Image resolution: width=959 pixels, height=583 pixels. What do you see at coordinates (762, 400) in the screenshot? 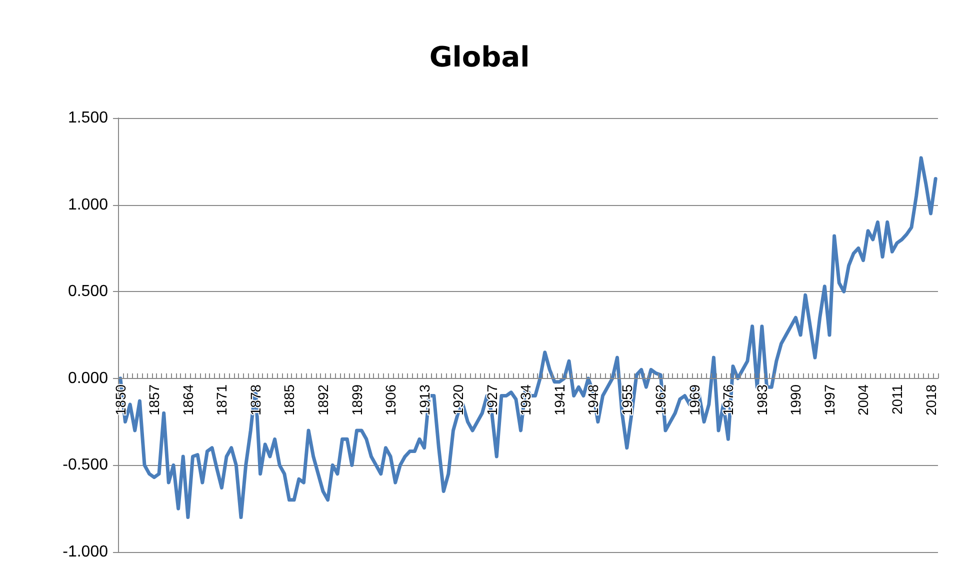
I see `x-tick-label: 1983` at bounding box center [762, 400].